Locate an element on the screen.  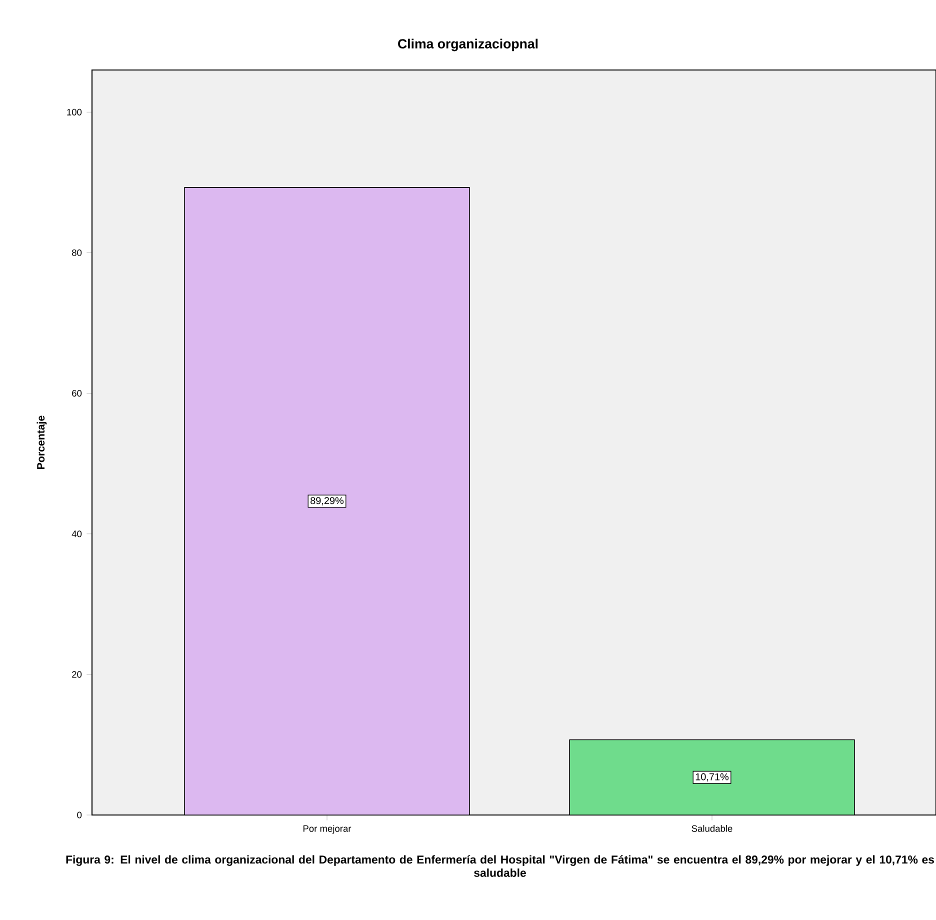
y-tick-label: 0 is located at coordinates (79, 815).